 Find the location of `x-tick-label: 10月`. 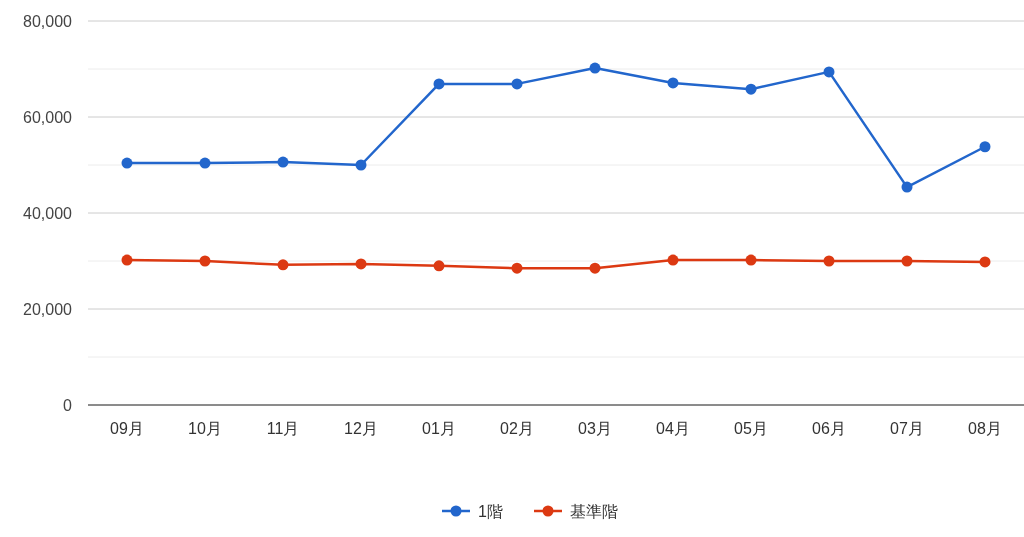

x-tick-label: 10月 is located at coordinates (205, 428).